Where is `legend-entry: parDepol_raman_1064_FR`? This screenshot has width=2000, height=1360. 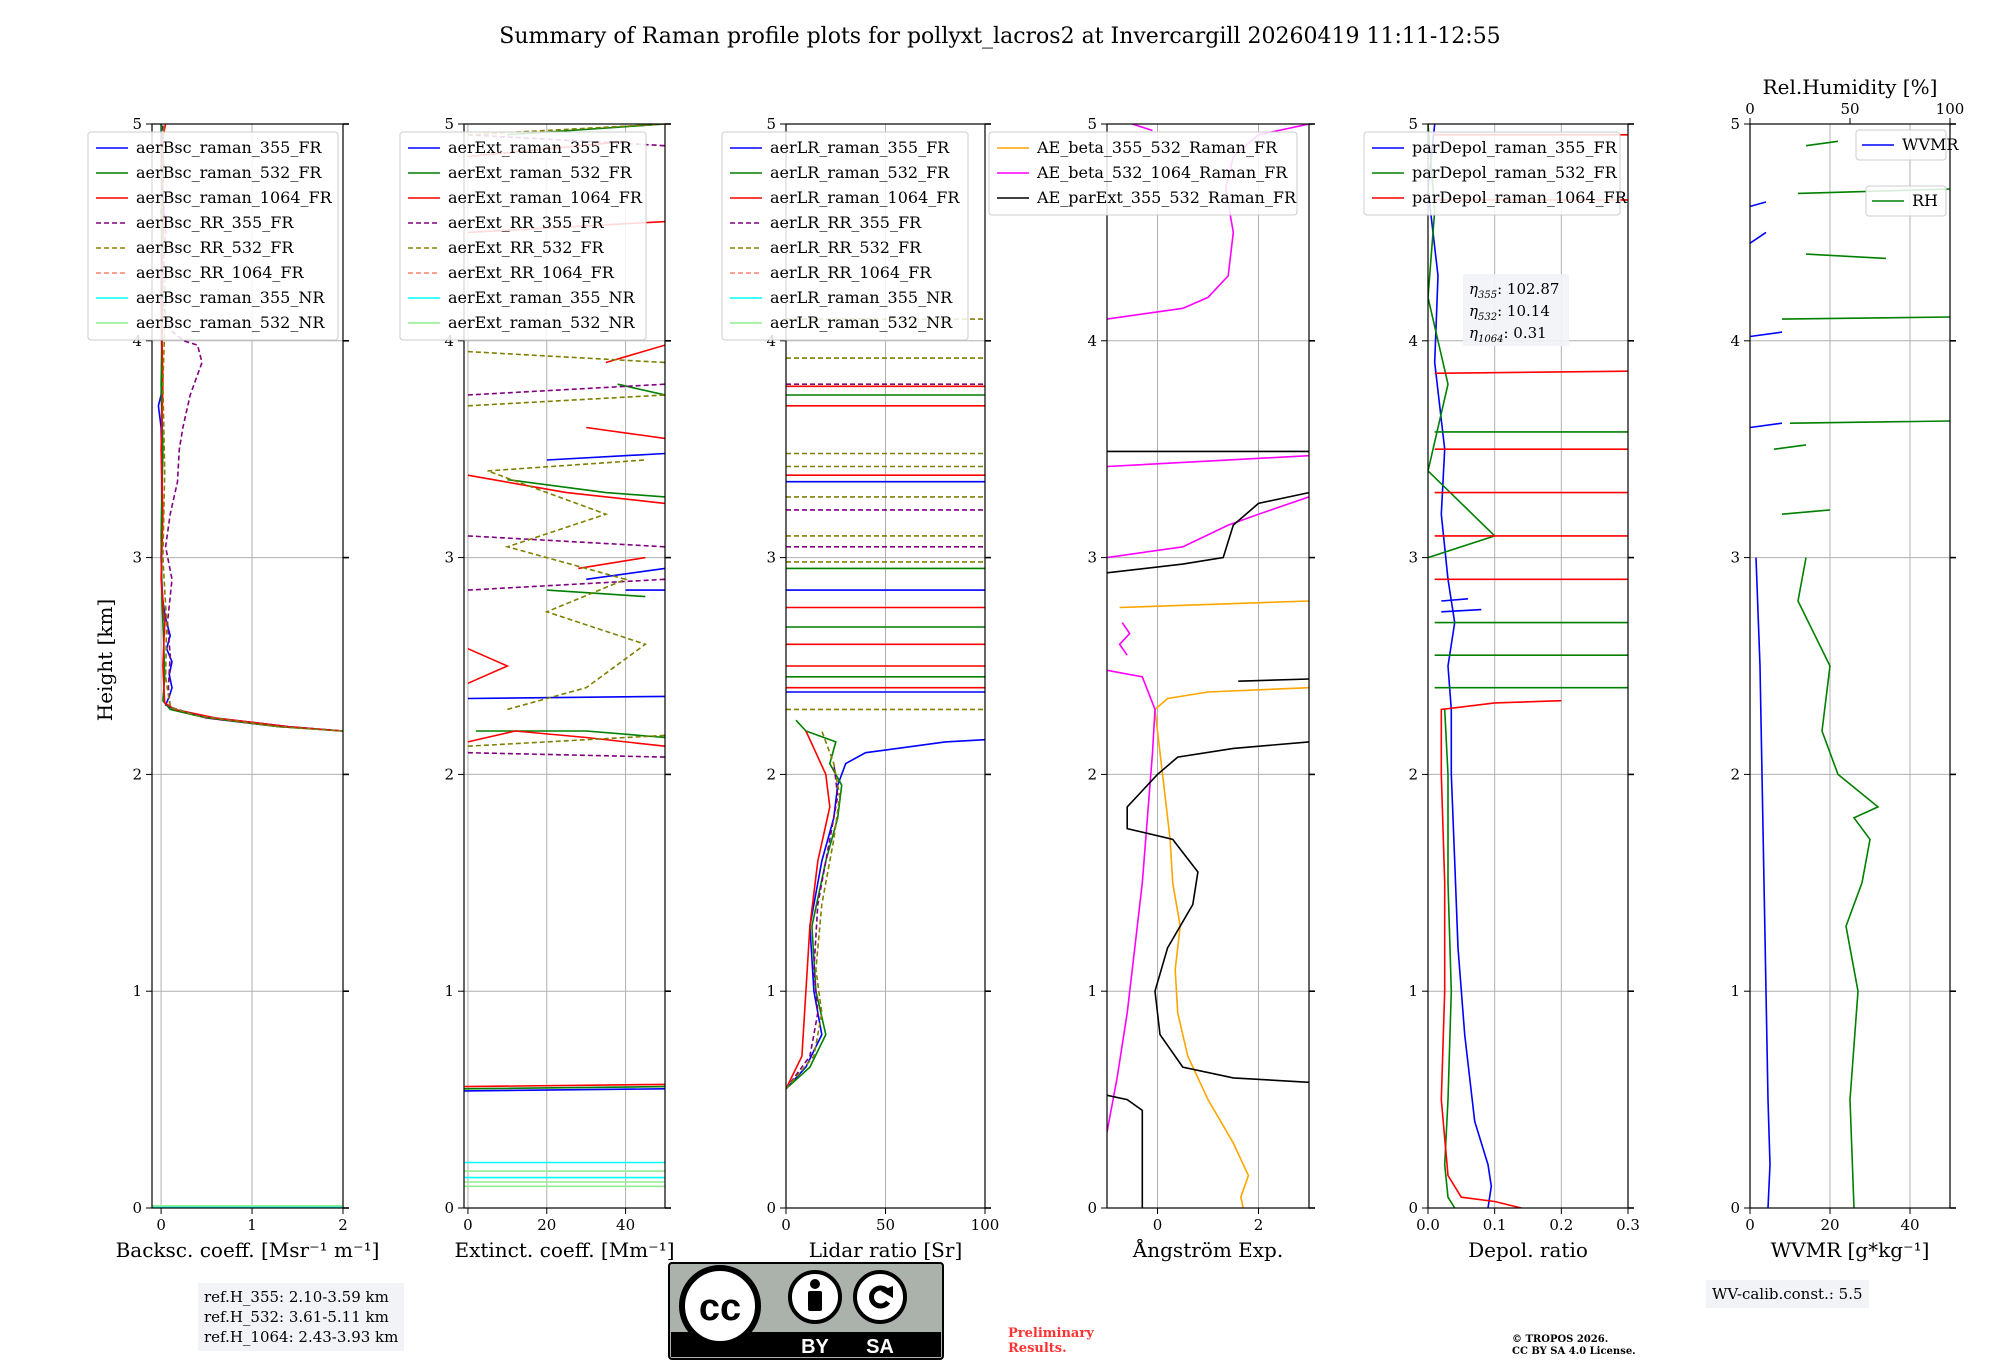
legend-entry: parDepol_raman_1064_FR is located at coordinates (1520, 197).